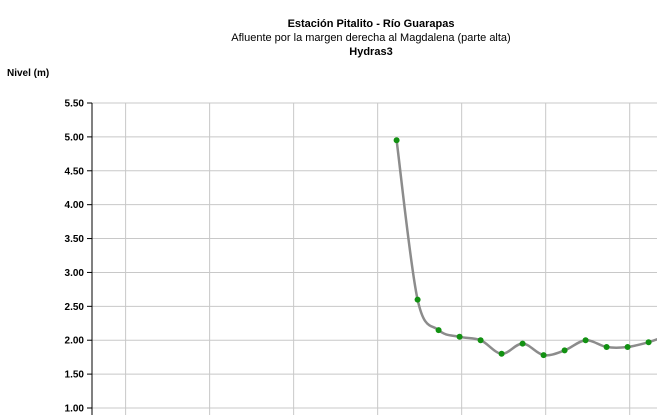 The image size is (657, 415). Describe the element at coordinates (75, 409) in the screenshot. I see `y-tick-label: 1.00` at that location.